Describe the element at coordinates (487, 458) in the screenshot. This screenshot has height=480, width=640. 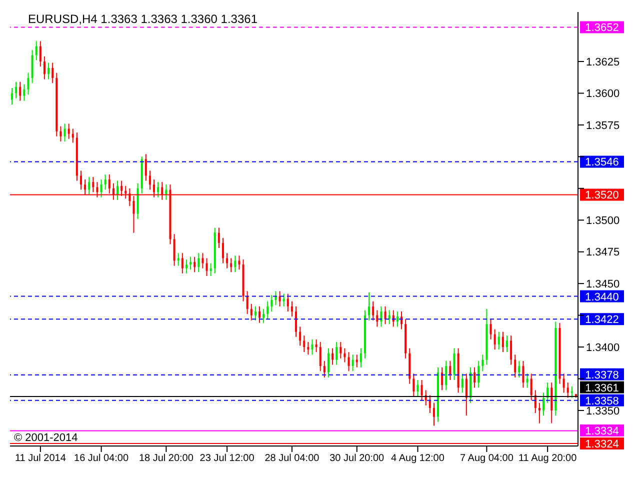
I see `x-tick-label: 7 Aug 04:00` at that location.